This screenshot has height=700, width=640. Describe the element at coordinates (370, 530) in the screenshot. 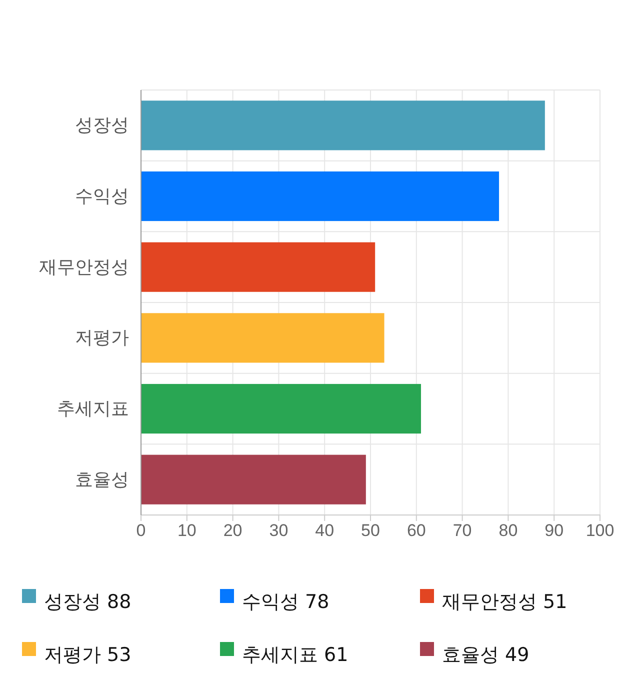

I see `x-tick-label: 50` at that location.